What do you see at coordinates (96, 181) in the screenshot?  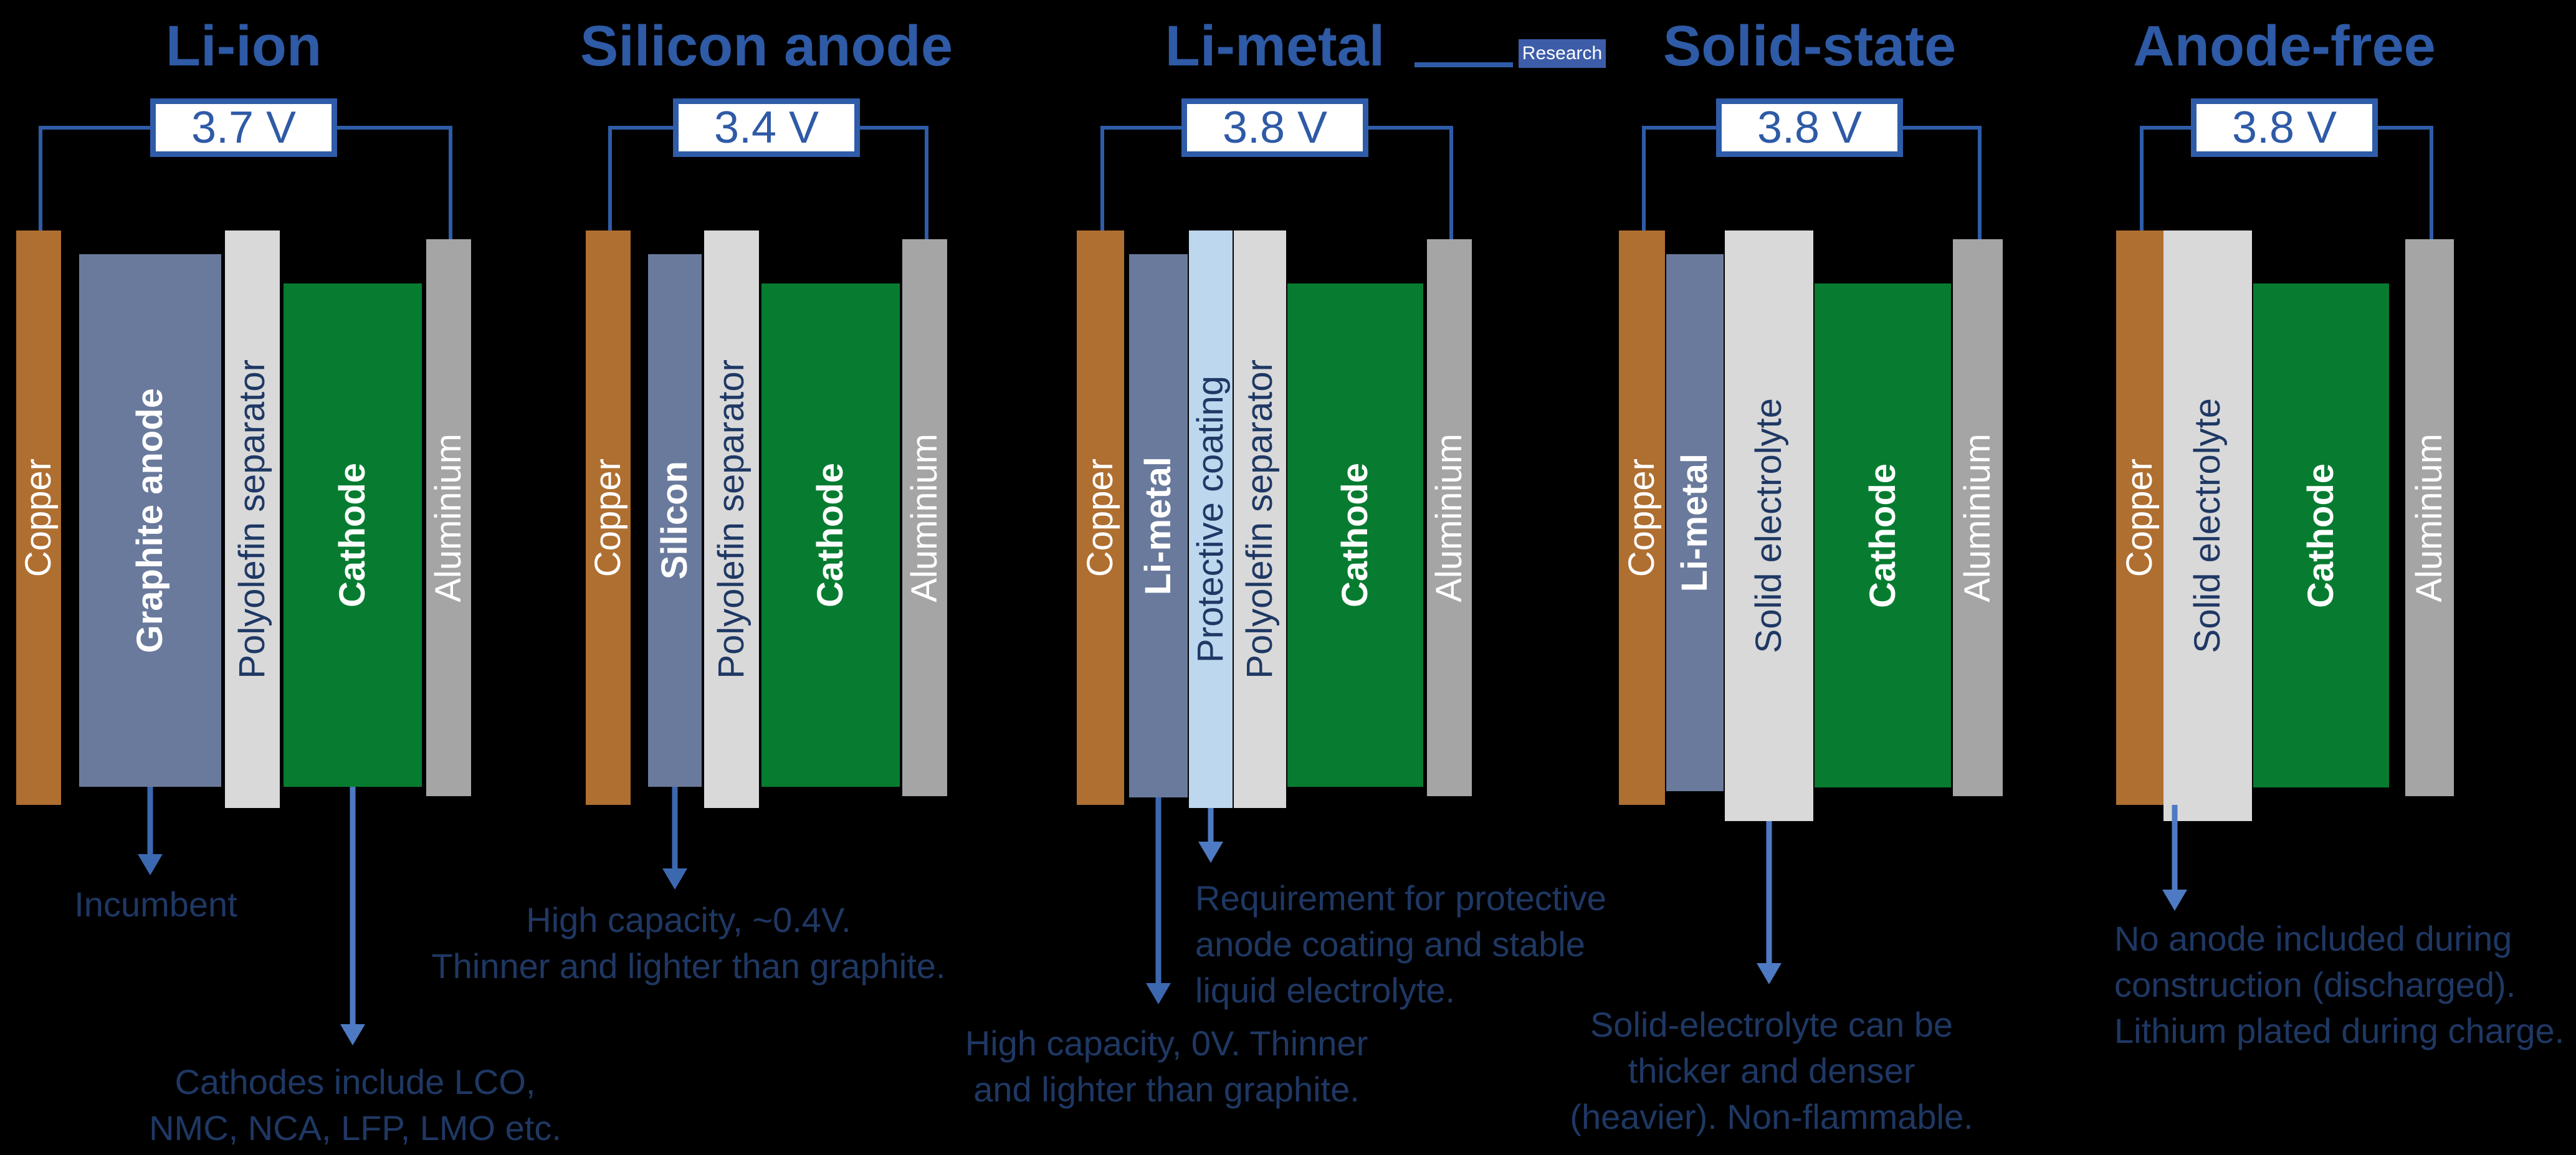 I see `wire-left-li-ion` at bounding box center [96, 181].